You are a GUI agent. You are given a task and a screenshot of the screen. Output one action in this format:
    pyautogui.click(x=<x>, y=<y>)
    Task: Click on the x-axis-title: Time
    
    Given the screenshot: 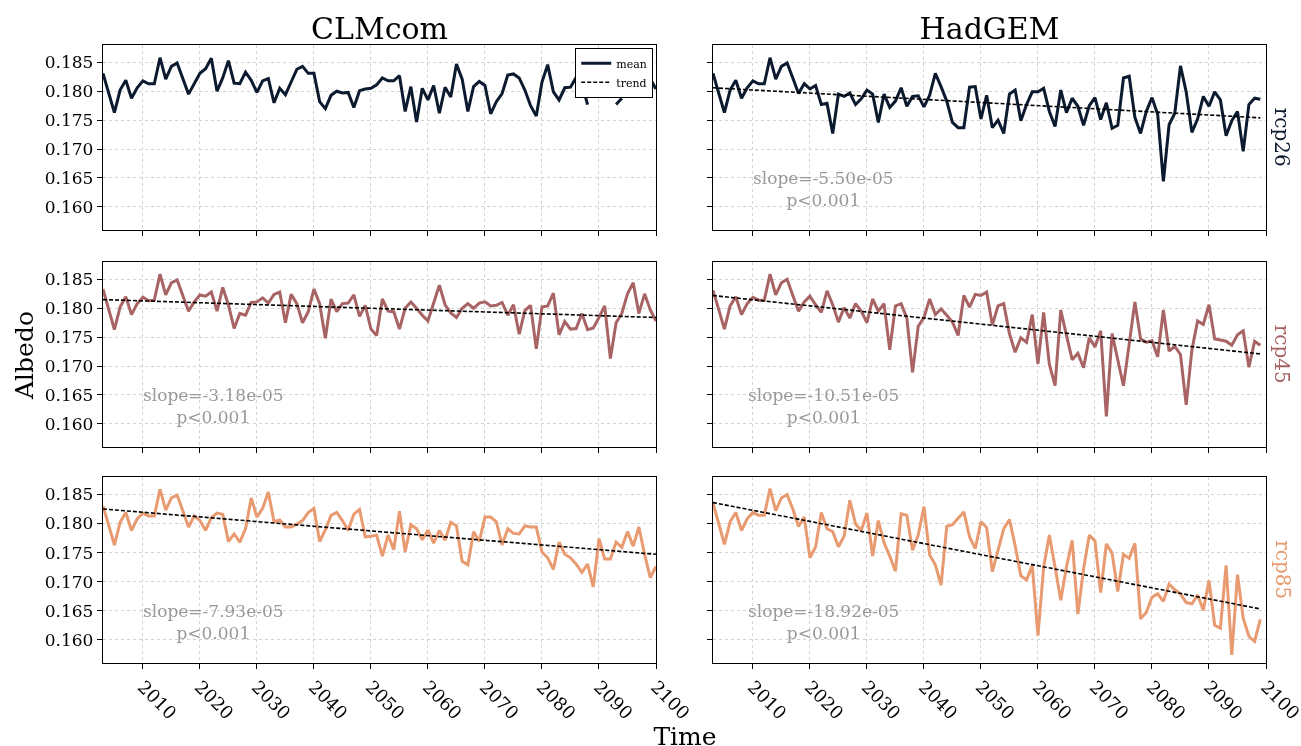 What is the action you would take?
    pyautogui.click(x=685, y=733)
    